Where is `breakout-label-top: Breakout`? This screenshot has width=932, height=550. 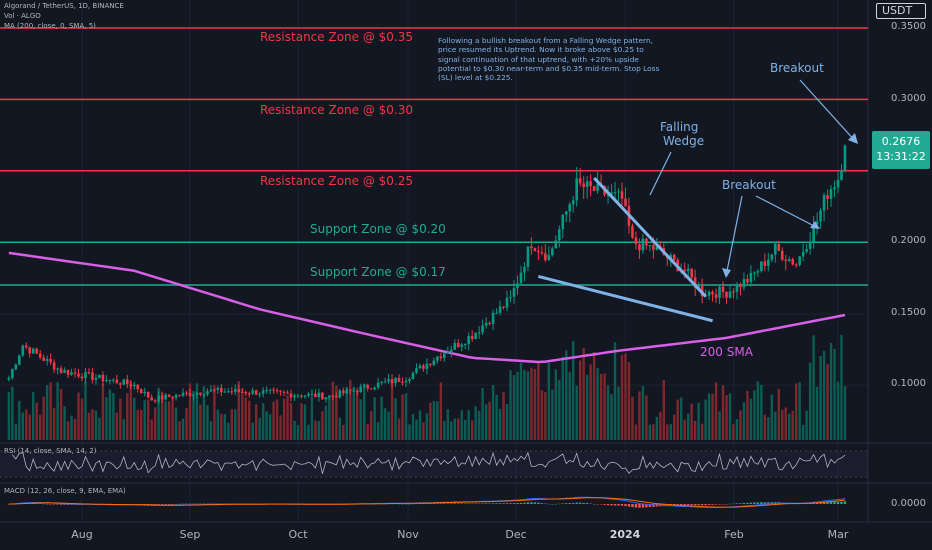 breakout-label-top: Breakout is located at coordinates (797, 68).